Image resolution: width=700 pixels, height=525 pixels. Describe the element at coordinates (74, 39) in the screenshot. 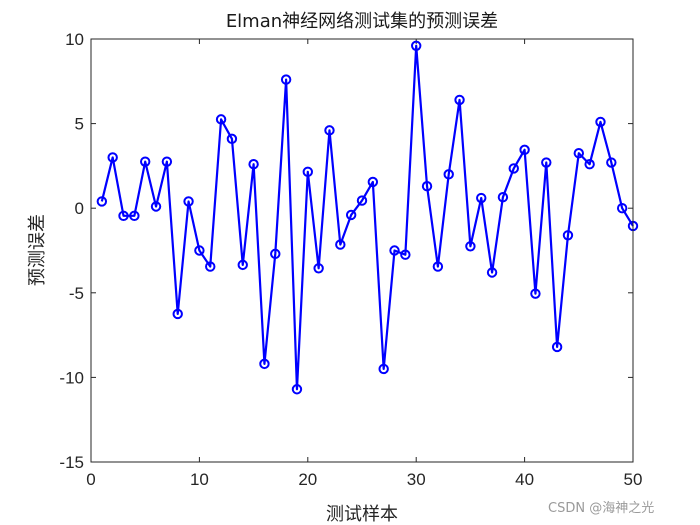

I see `y-tick-label: 10` at that location.